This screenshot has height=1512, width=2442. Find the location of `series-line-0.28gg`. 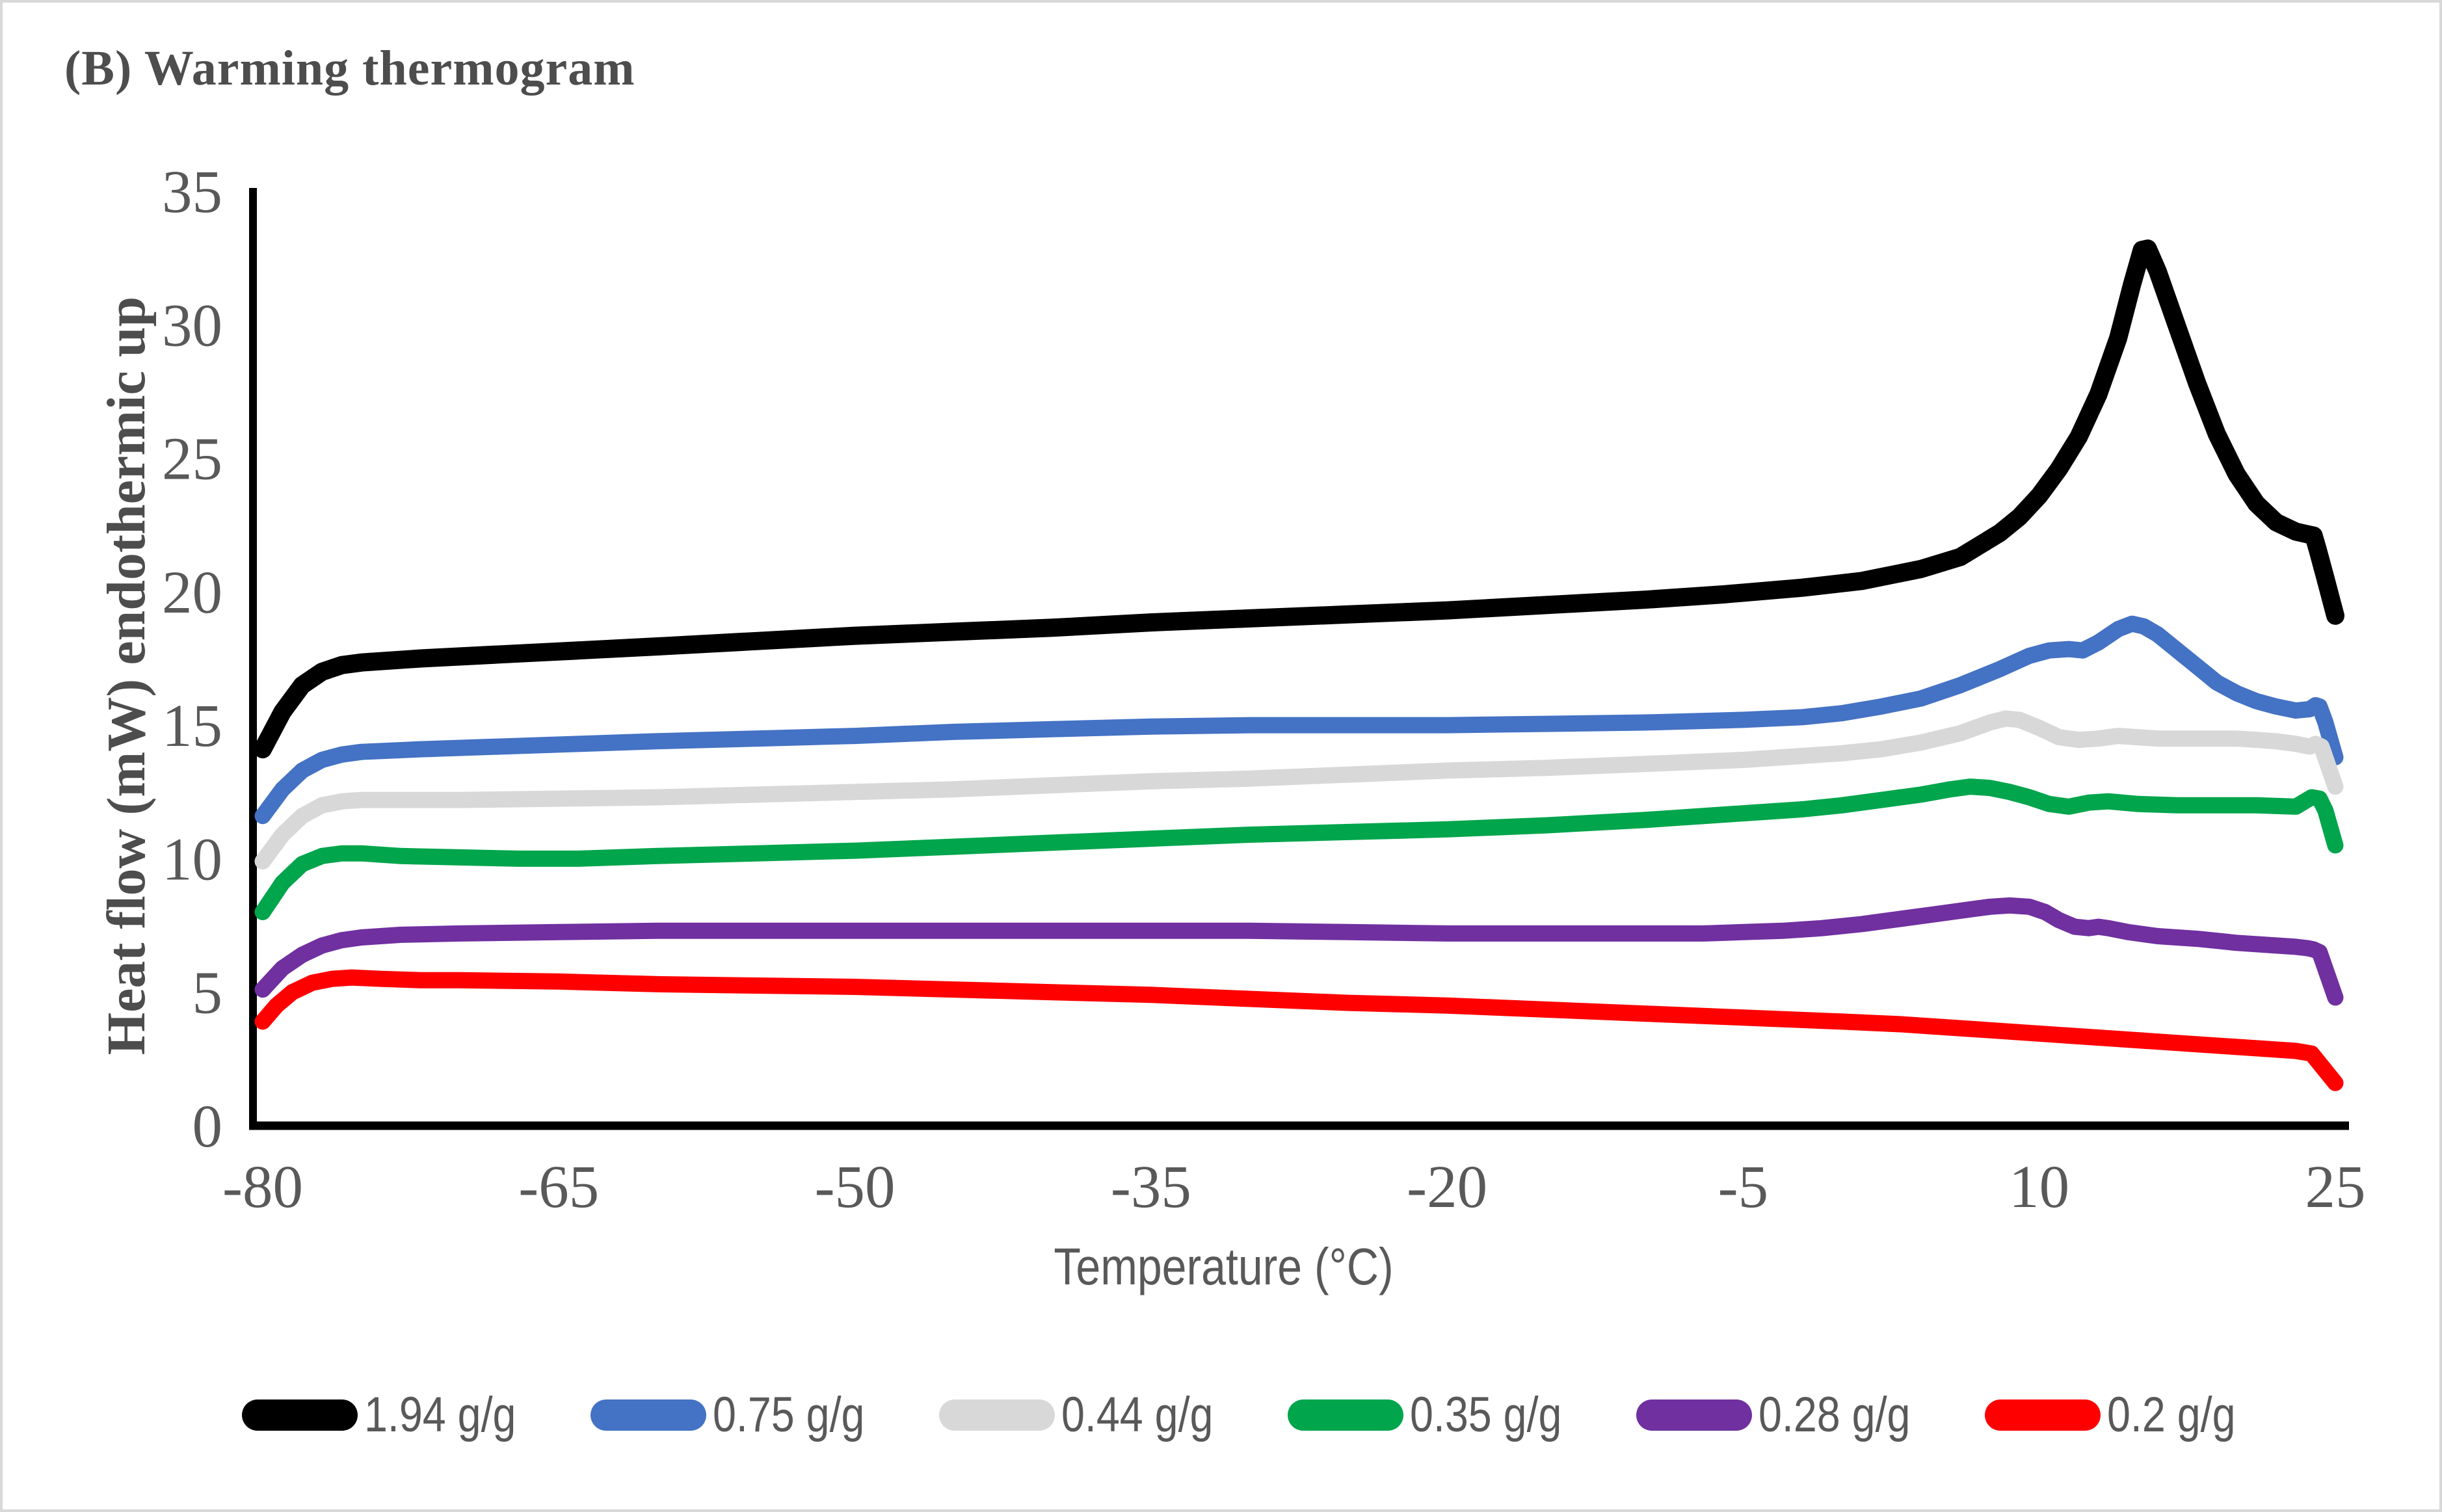

series-line-0.28gg is located at coordinates (1299, 951).